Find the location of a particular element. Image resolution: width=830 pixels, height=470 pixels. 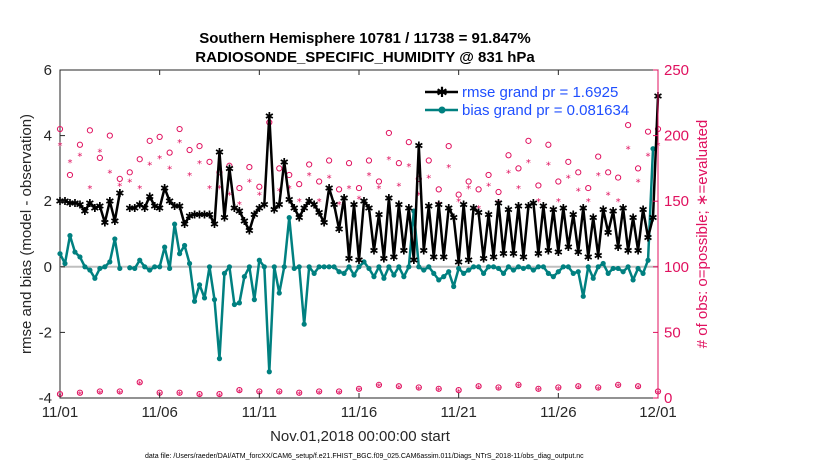

x-tick-label: 11/01 is located at coordinates (60, 412).